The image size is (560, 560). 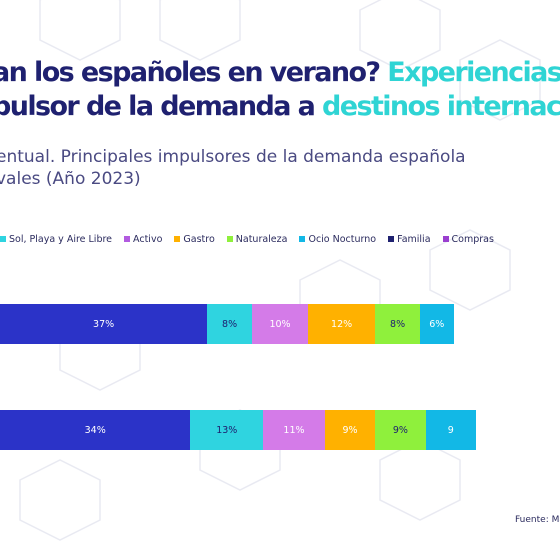 I want to click on bar-segment-label: 12%, so click(x=342, y=324).